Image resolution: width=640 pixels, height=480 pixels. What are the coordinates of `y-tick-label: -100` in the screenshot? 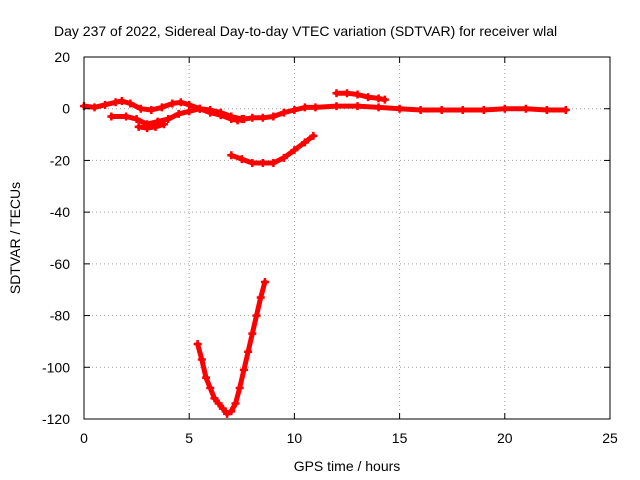 It's located at (56, 367).